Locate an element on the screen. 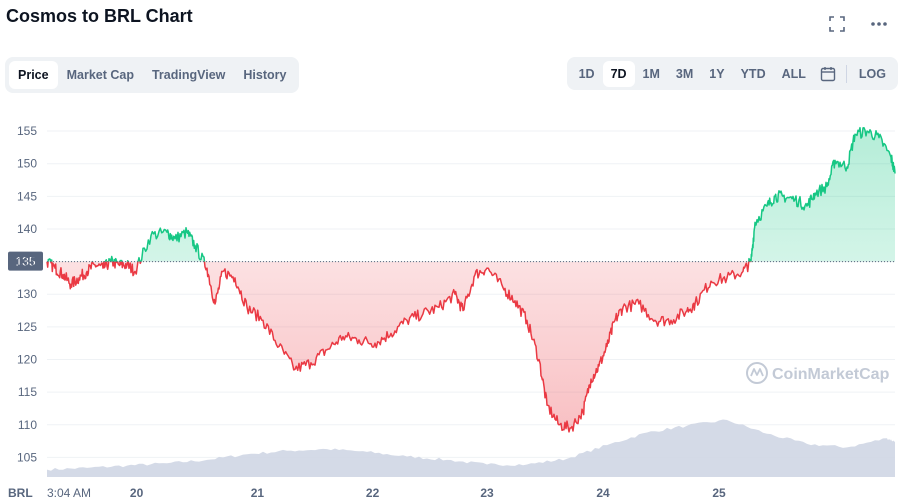  fullscreen-icon is located at coordinates (837, 24).